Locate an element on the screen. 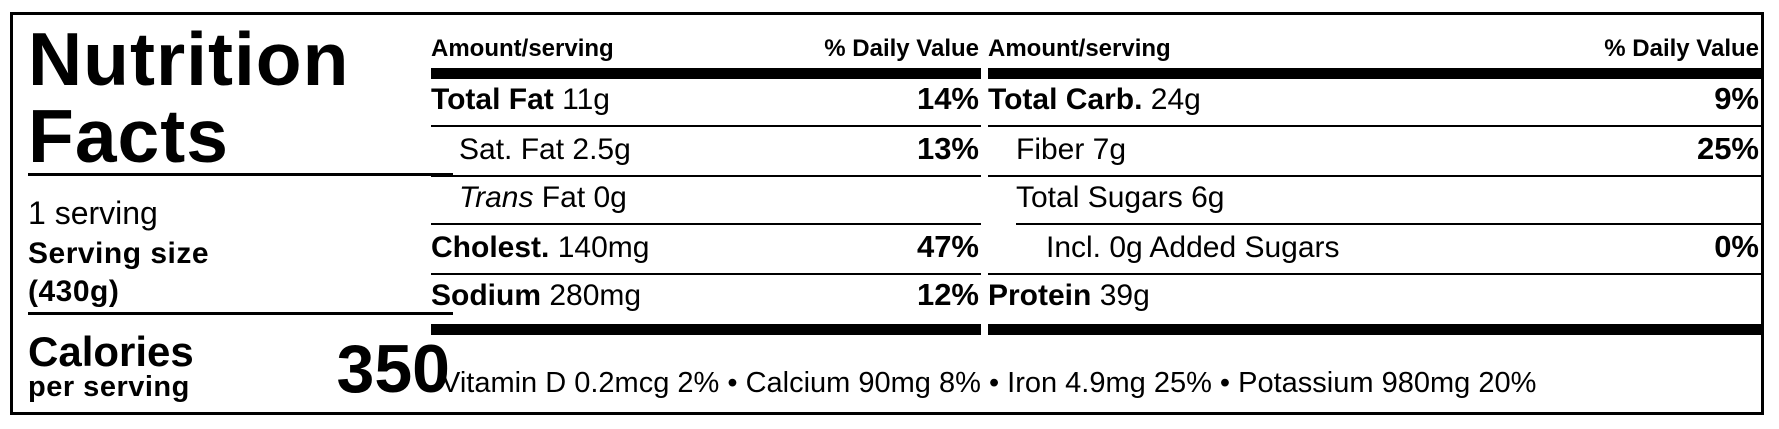 This screenshot has height=429, width=1779. row-sodium: Sodium 280mg 12% is located at coordinates (706, 298).